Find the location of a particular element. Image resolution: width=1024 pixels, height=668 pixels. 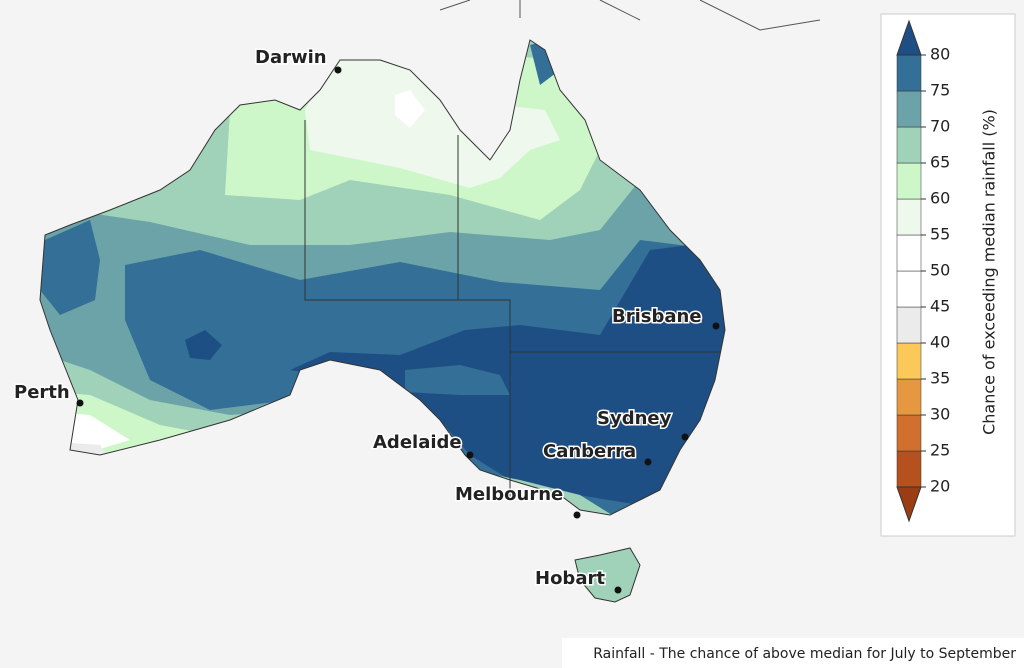

legend-tick-label: 25 is located at coordinates (940, 450).